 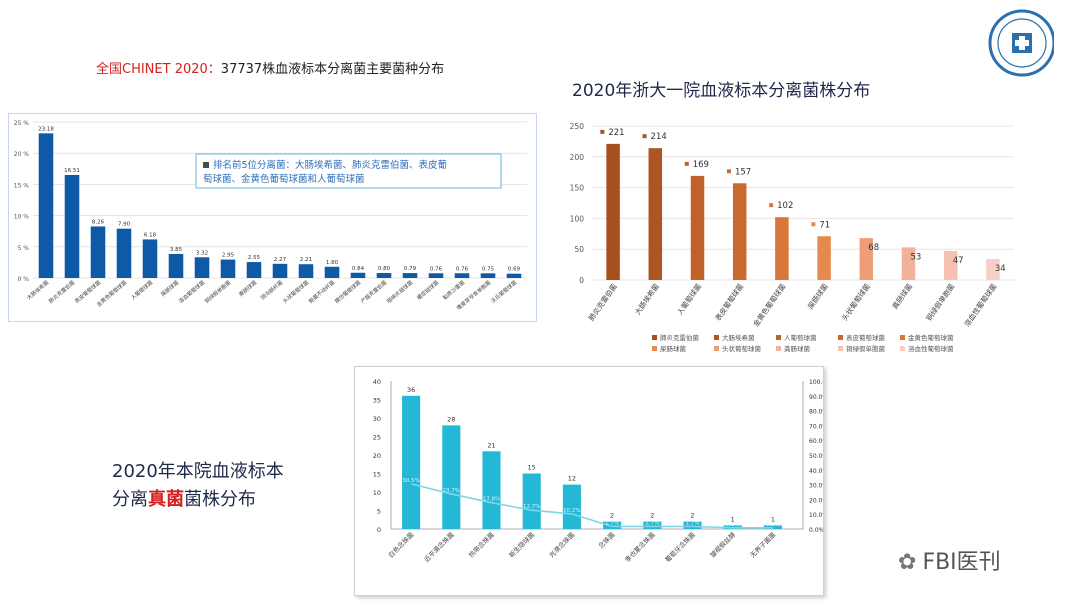 I want to click on data-label: 15, so click(x=532, y=468).